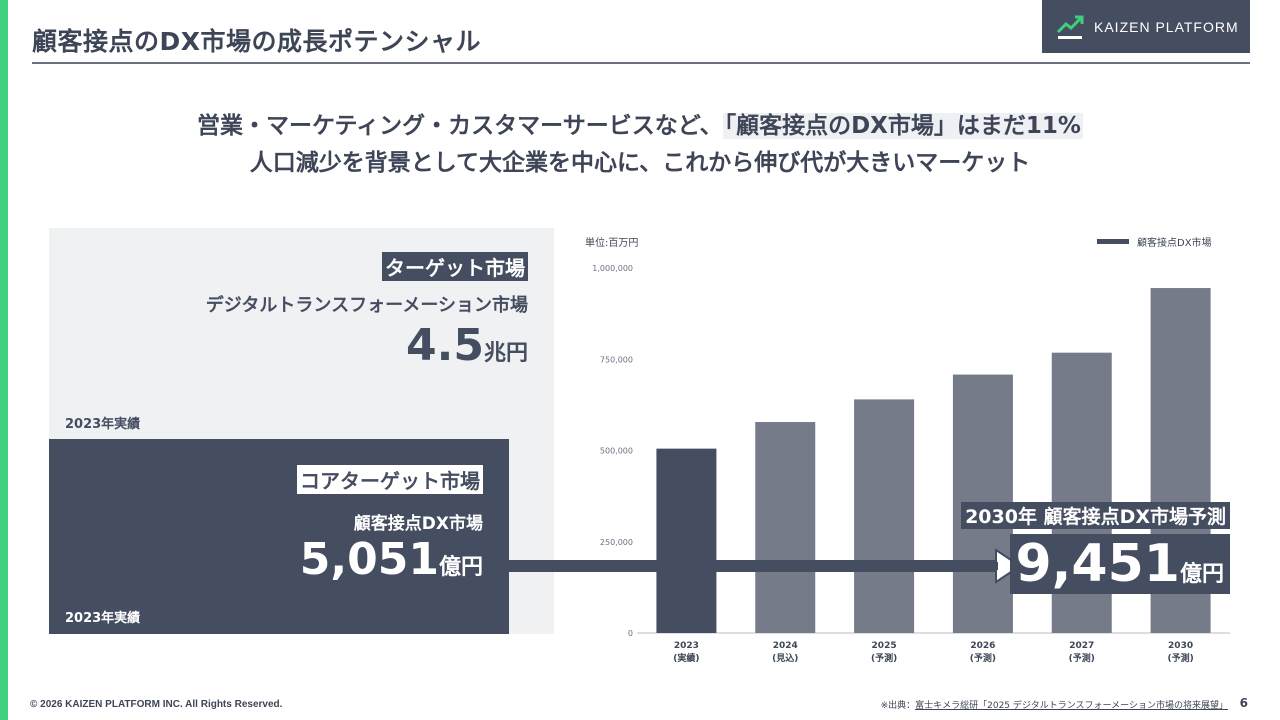 The height and width of the screenshot is (720, 1280). I want to click on headline-line-1: 営業・マーケティング・カスタマーサービスなど、「顧客接点のDX市場」はまだ11%, so click(640, 123).